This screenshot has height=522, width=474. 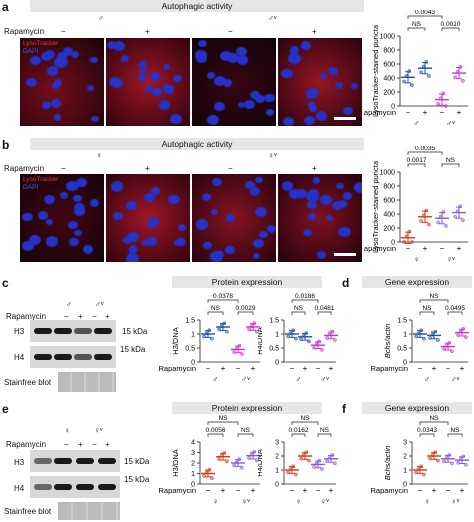 What do you see at coordinates (148, 82) in the screenshot?
I see `micrograph-a2` at bounding box center [148, 82].